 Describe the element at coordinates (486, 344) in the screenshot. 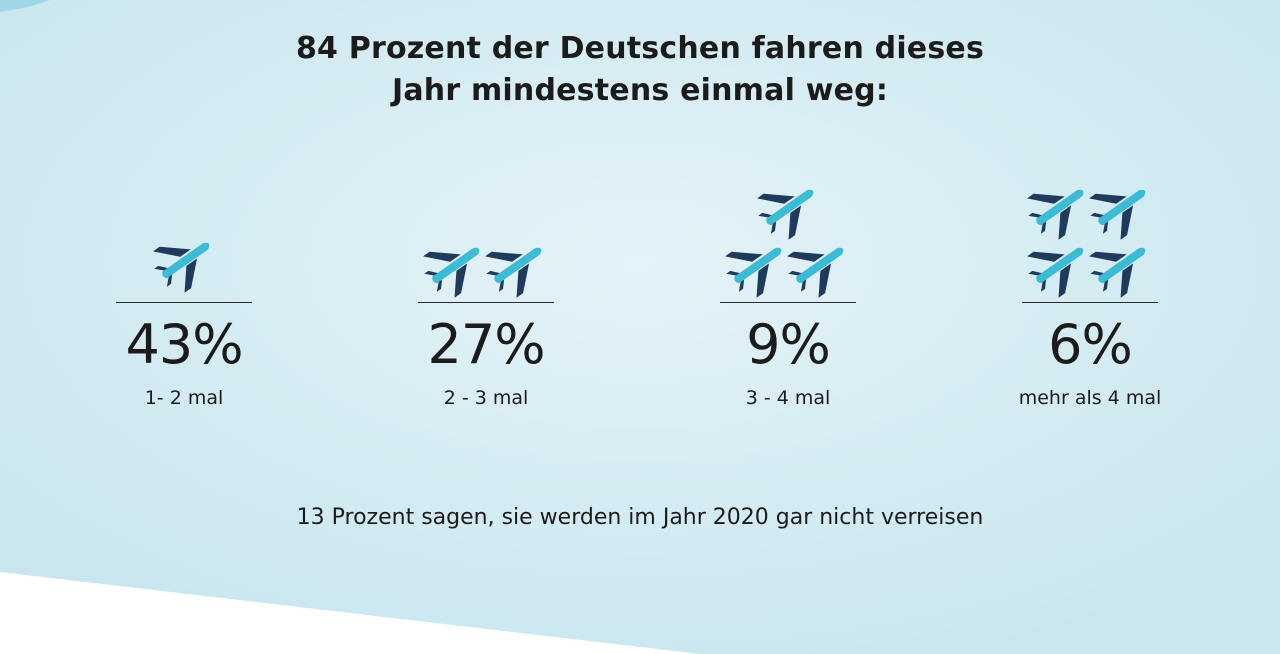

I see `value-label: 27%` at that location.